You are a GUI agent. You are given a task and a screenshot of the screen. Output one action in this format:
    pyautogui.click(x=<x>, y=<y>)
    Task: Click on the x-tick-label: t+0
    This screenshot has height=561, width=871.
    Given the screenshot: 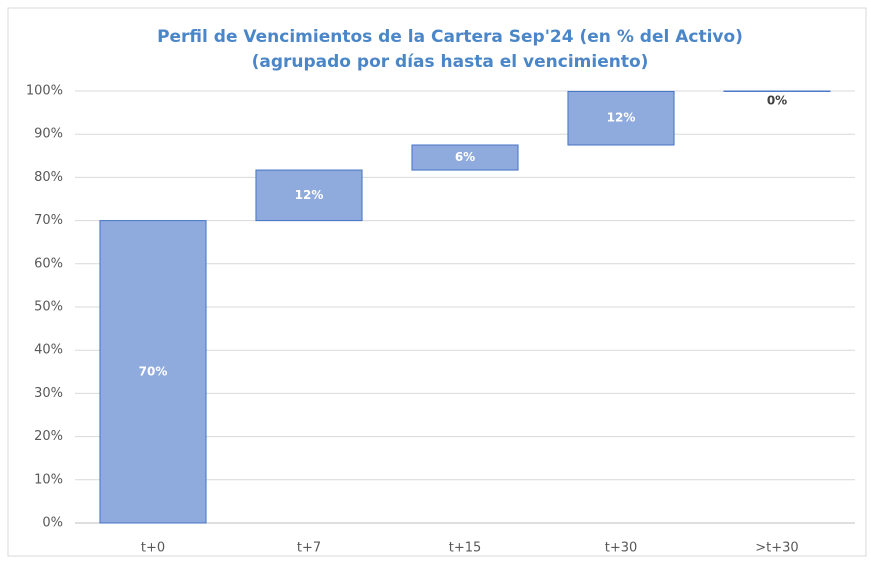 What is the action you would take?
    pyautogui.click(x=153, y=548)
    